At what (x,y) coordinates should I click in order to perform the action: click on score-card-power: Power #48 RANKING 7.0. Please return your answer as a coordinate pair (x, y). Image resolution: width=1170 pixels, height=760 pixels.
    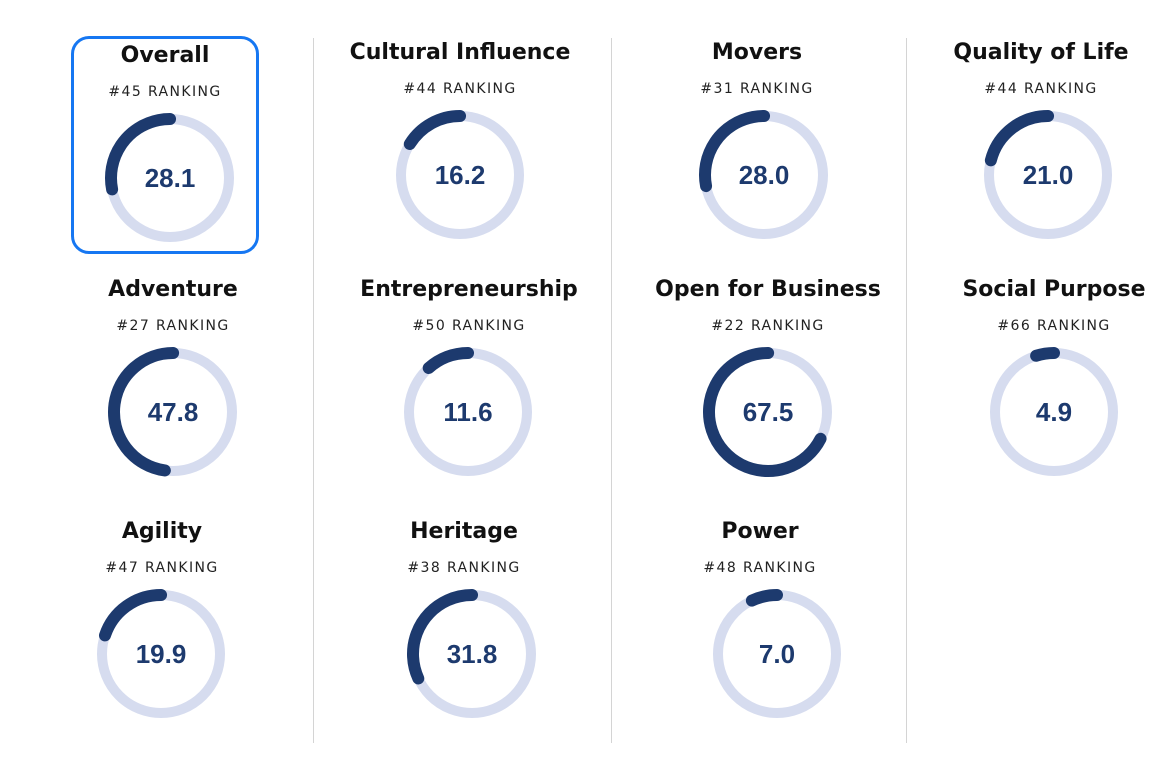
    Looking at the image, I should click on (760, 624).